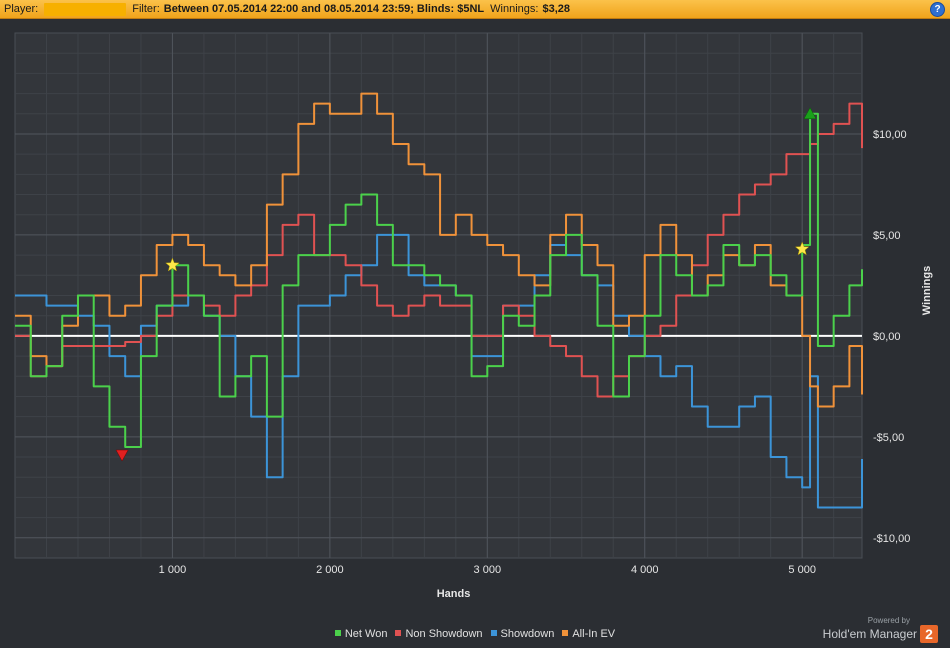  What do you see at coordinates (810, 113) in the screenshot?
I see `max-marker-triangle` at bounding box center [810, 113].